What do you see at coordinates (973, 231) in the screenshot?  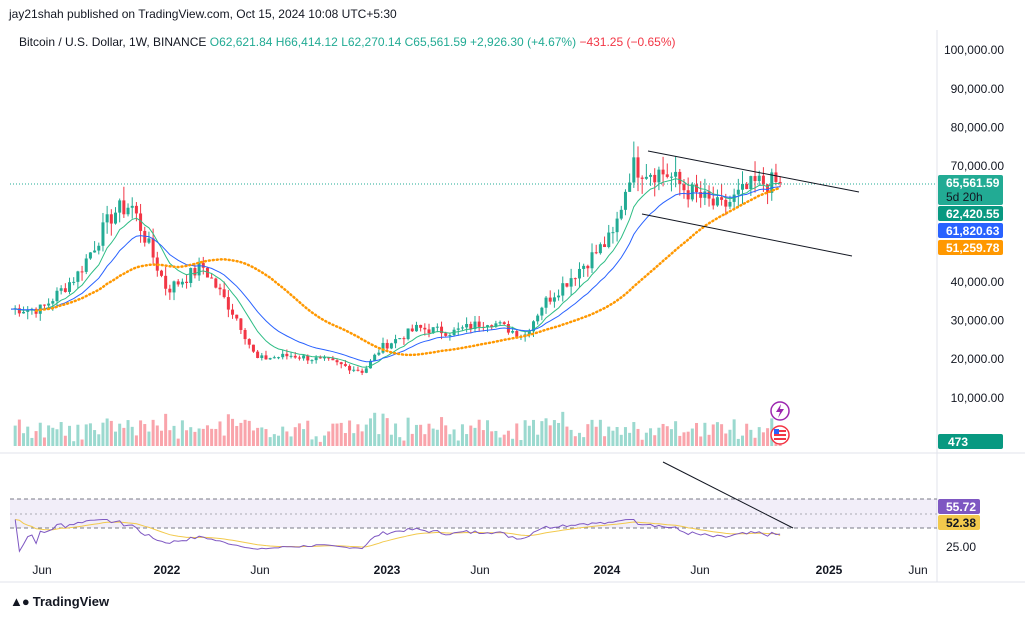 I see `price-badge-label: 61,820.63` at bounding box center [973, 231].